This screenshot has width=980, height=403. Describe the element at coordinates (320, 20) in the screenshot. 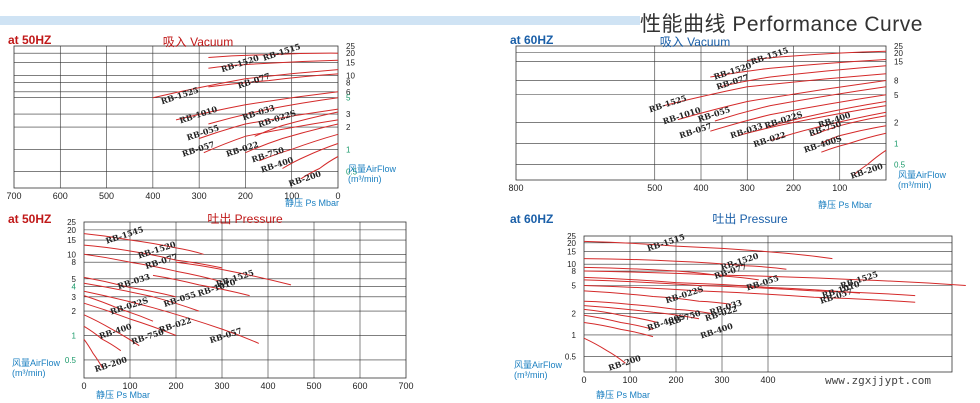

I see `header-band` at that location.